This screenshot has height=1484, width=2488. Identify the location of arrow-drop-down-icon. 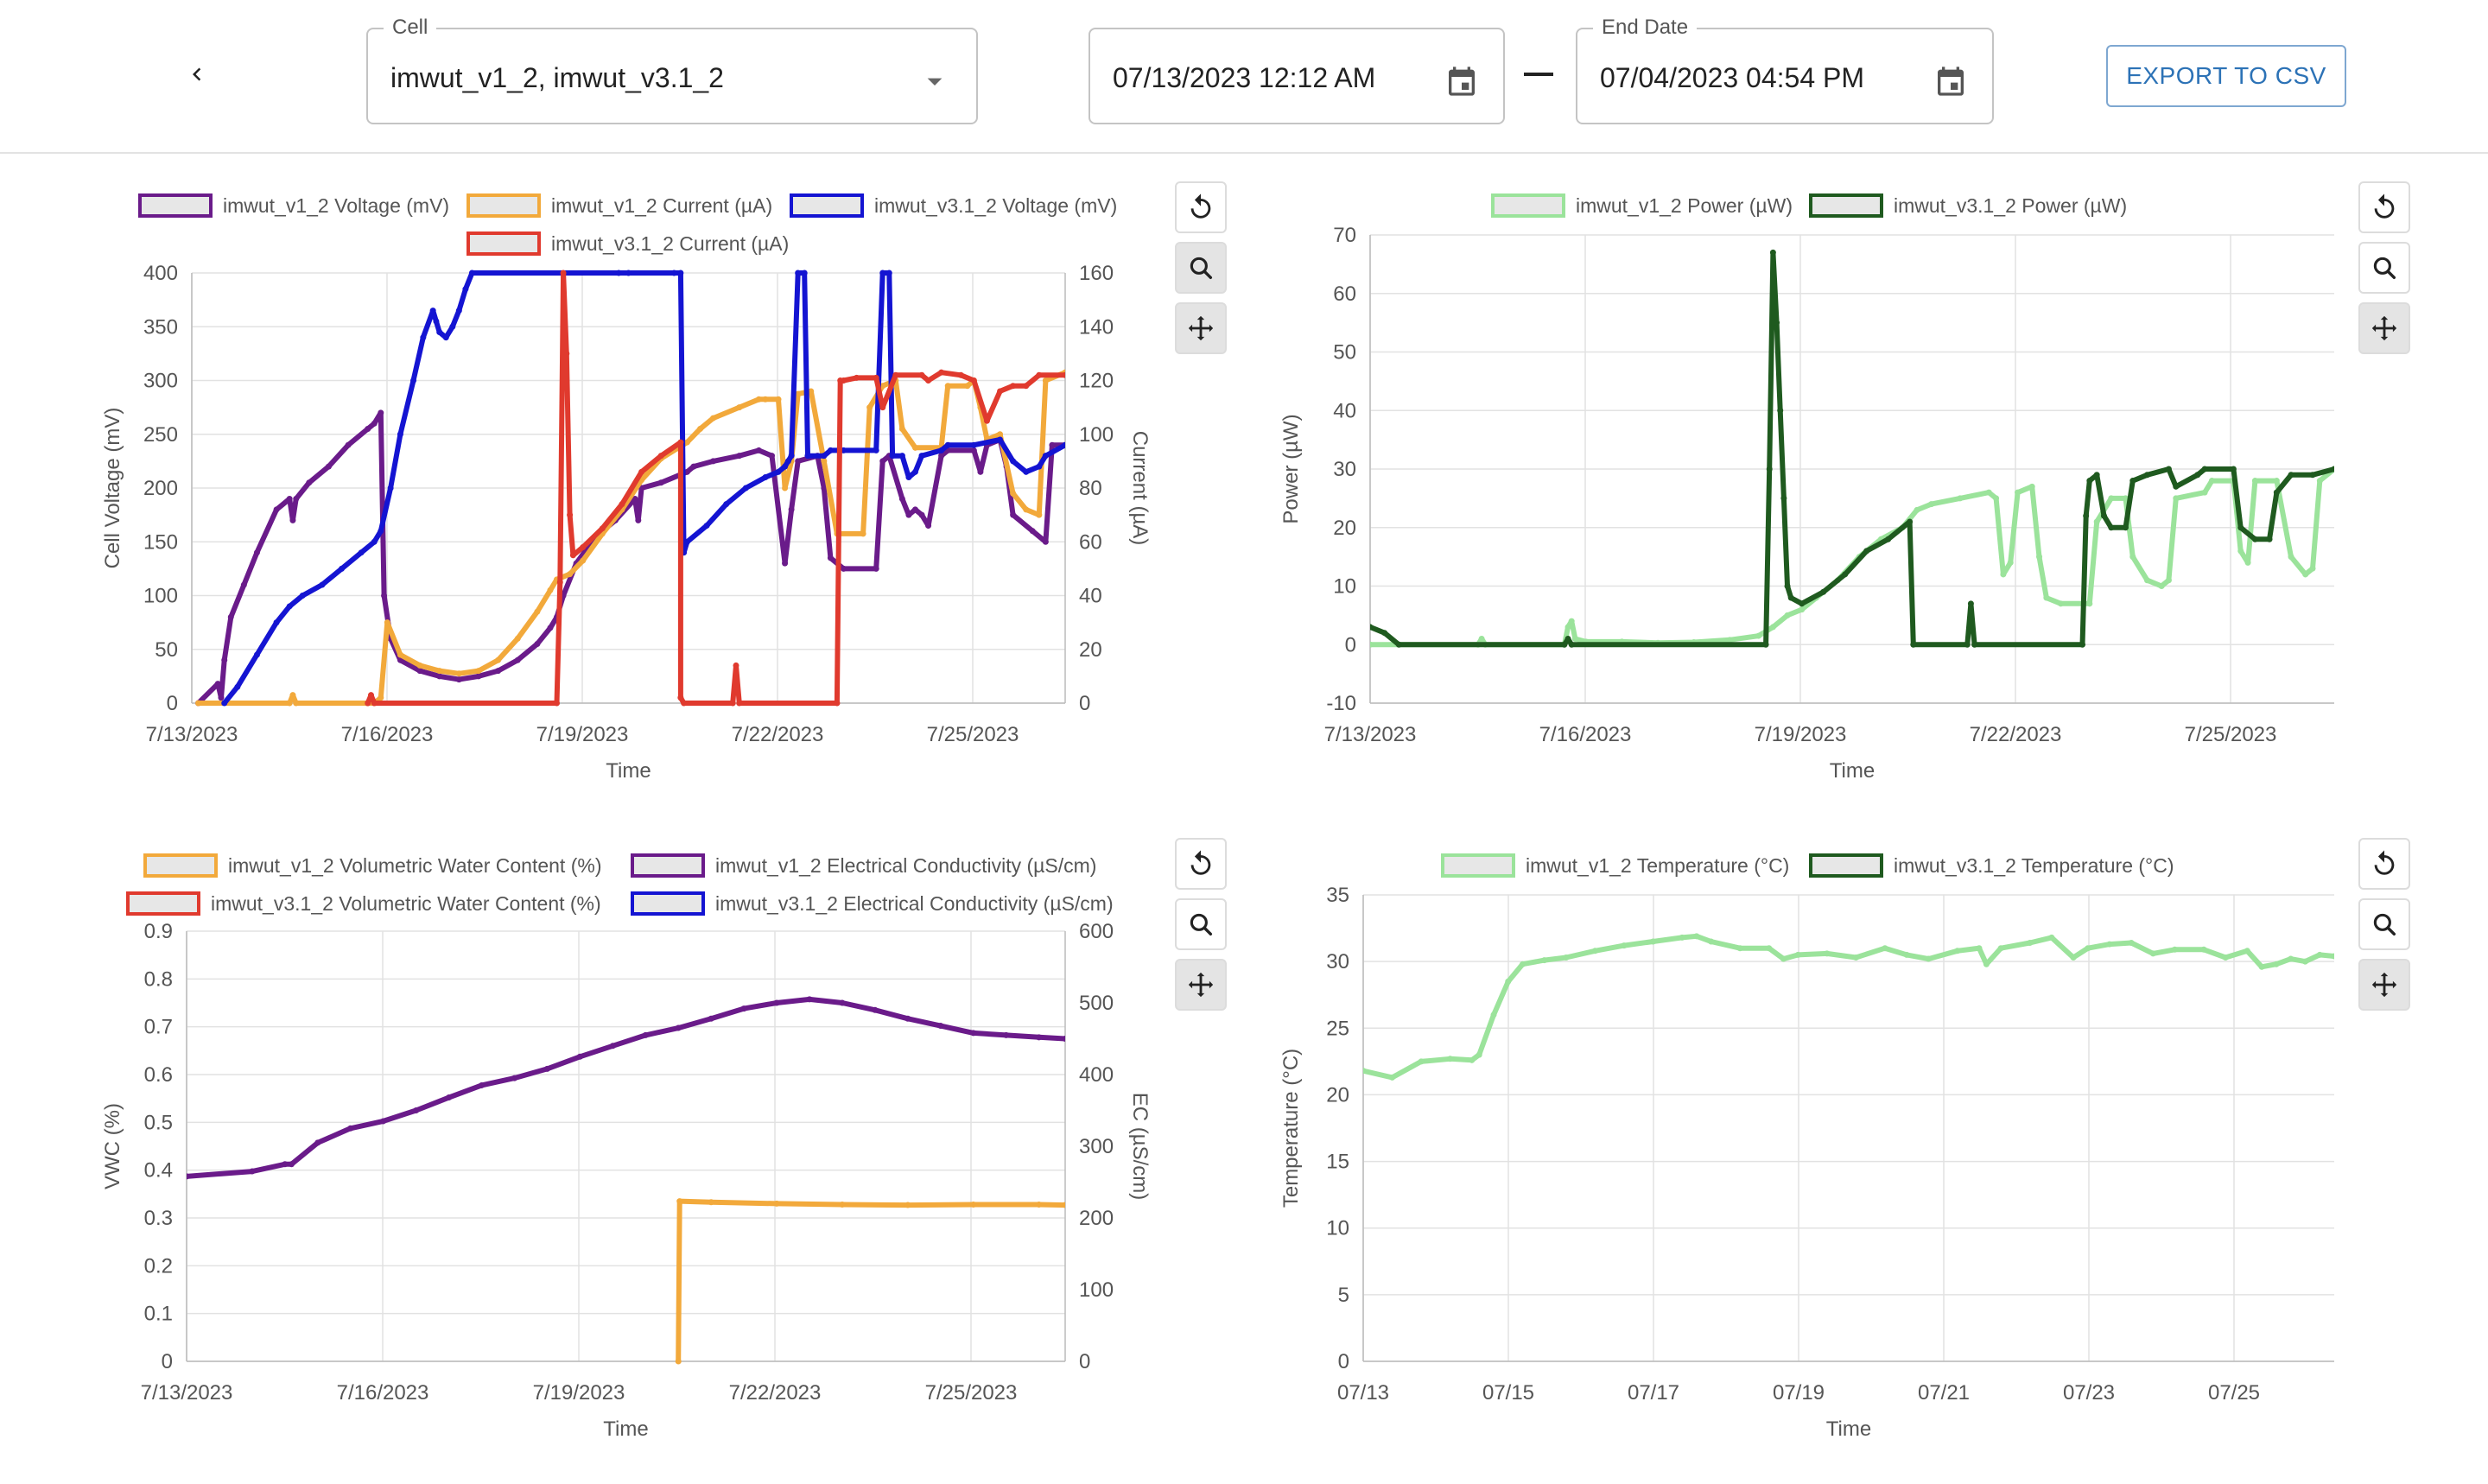
(934, 81).